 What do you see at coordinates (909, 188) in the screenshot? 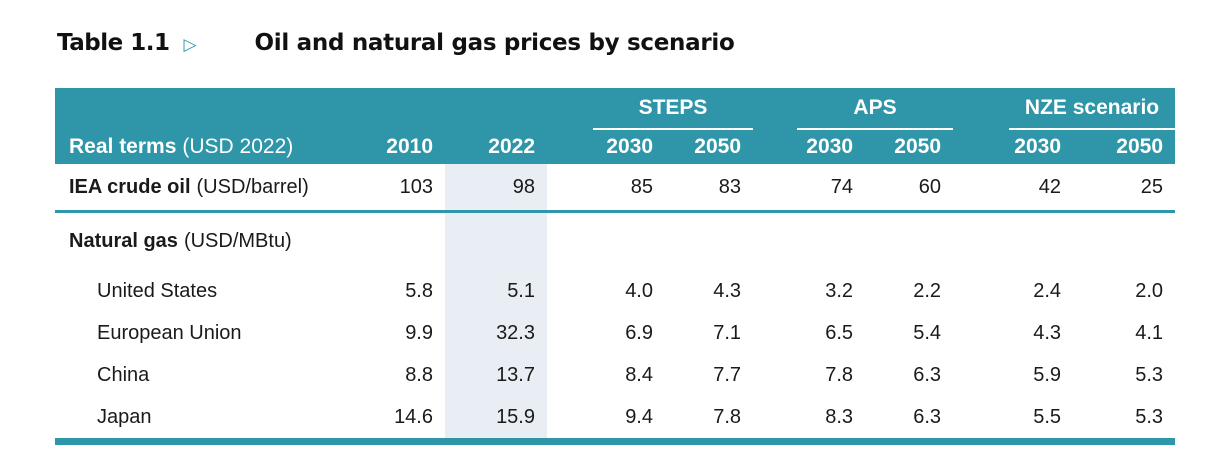
I see `value-cell: 60` at bounding box center [909, 188].